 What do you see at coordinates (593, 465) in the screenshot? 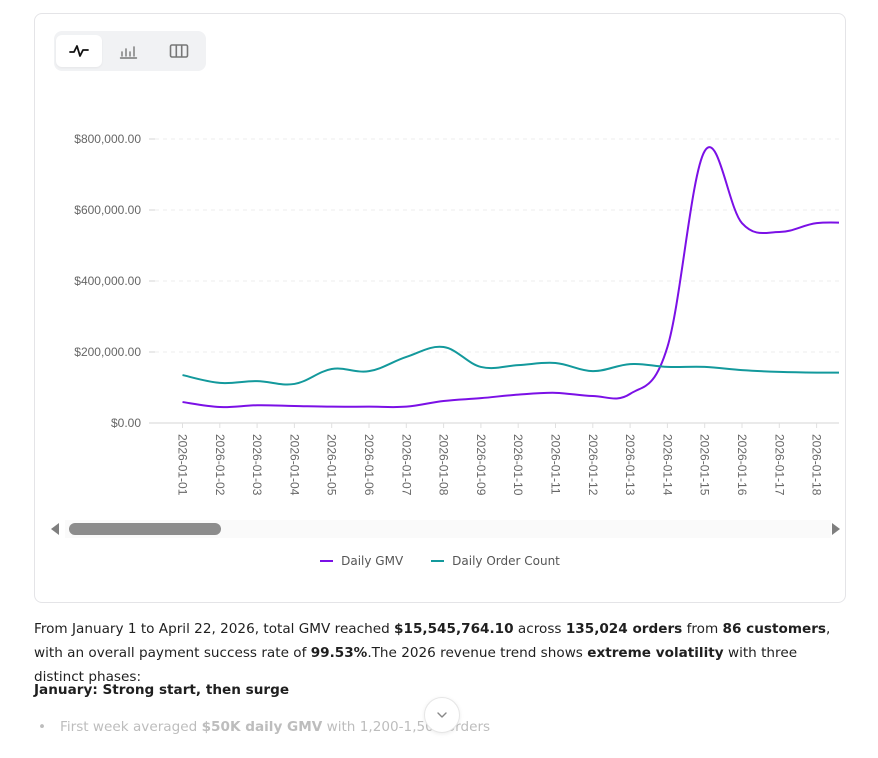
I see `x-tick-label: 2026-01-12` at bounding box center [593, 465].